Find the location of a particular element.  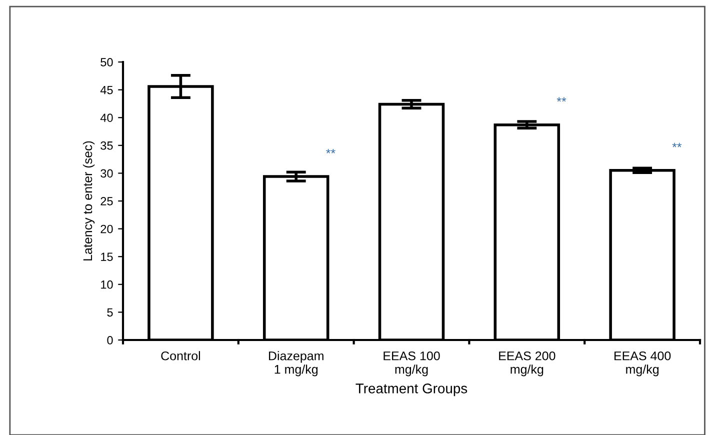

y-tick-label: 10 is located at coordinates (107, 284).